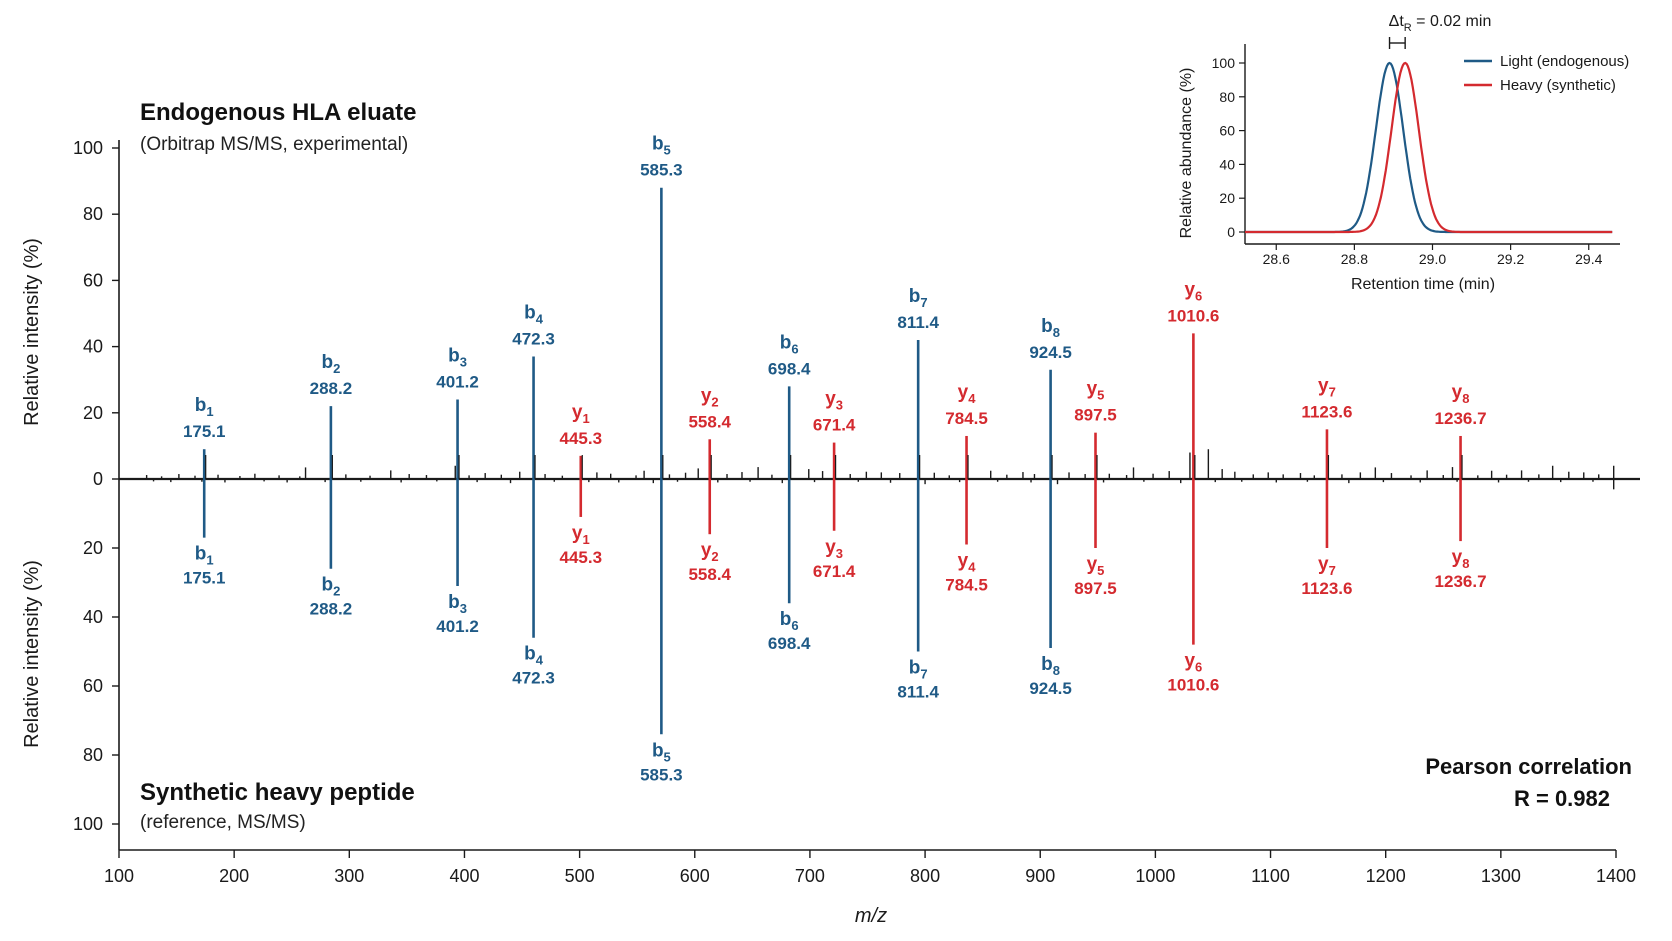  Describe the element at coordinates (1440, 23) in the screenshot. I see `delta-tr-annotation: ΔtR = 0.02 min` at that location.